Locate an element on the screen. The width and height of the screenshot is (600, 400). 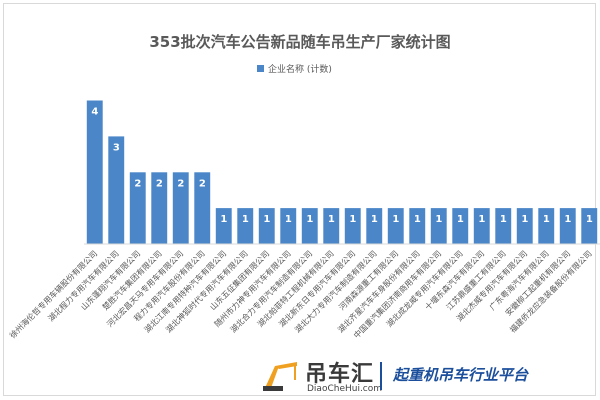
watermark-brand: 吊车汇 is located at coordinates (340, 374).